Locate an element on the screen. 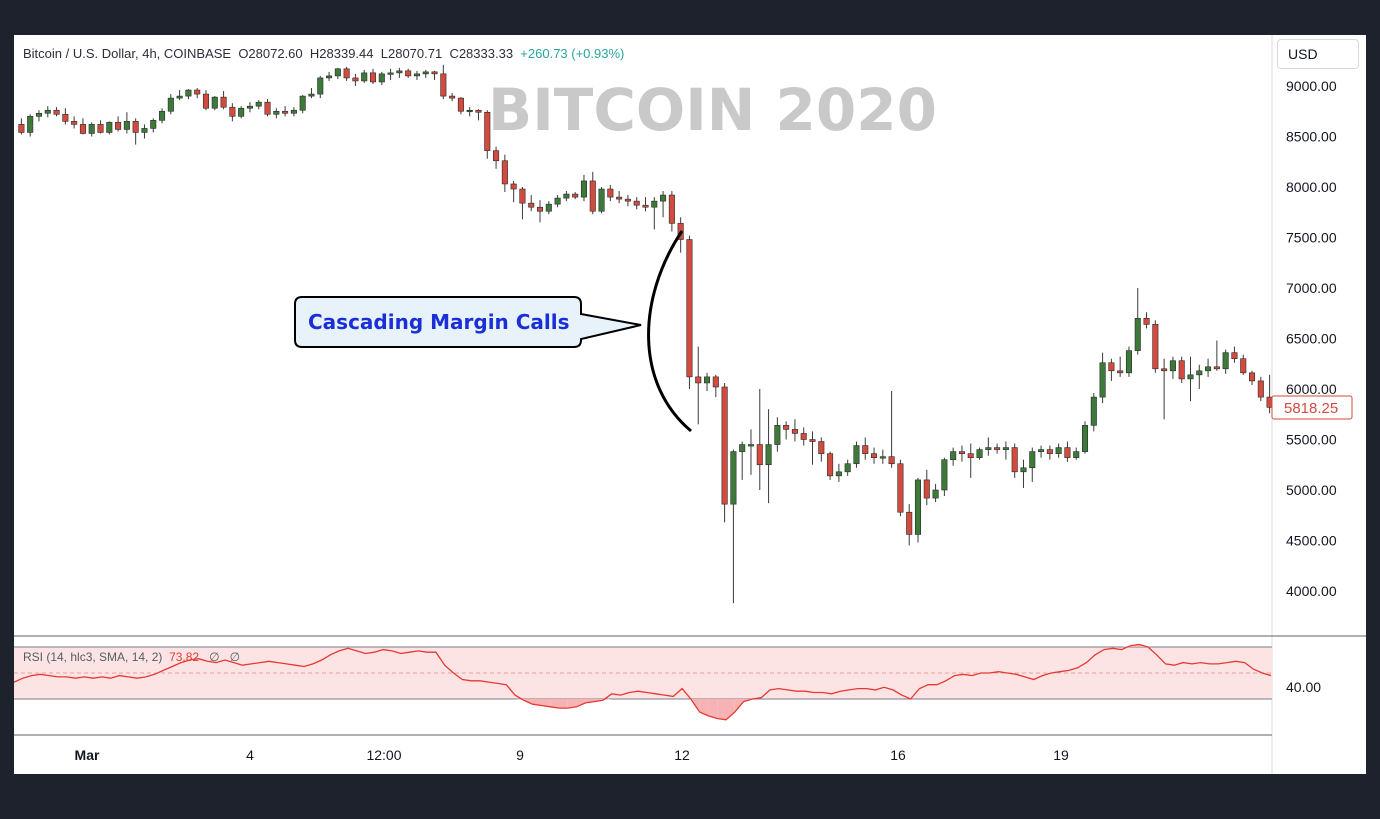 This screenshot has height=819, width=1380. rsi-header: RSI (14, hlc3, SMA, 14, 2) 73.82 ∅ ∅ is located at coordinates (131, 657).